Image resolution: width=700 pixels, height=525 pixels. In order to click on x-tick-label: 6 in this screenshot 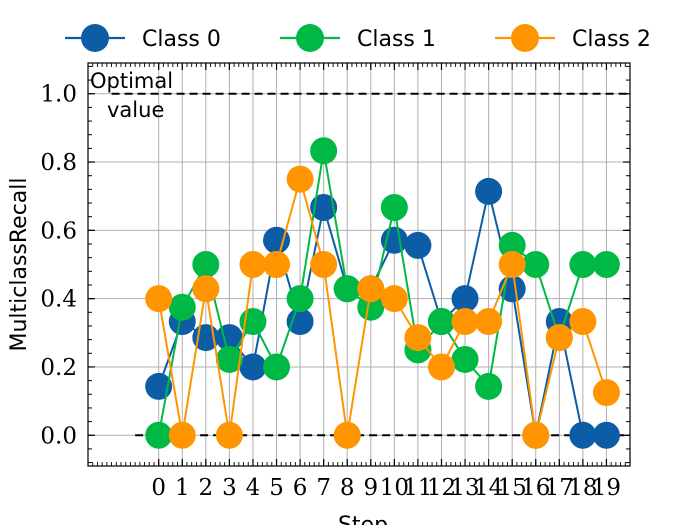, I will do `click(300, 488)`.